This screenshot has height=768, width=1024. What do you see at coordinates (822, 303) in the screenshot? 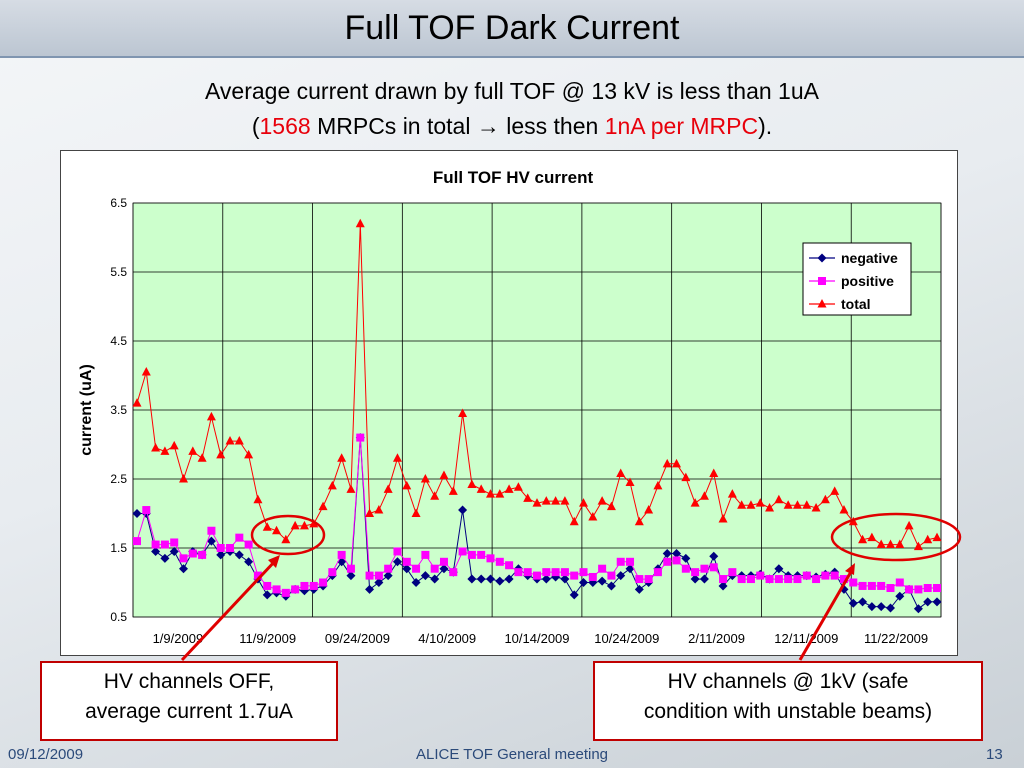
I see `legend-marker-total` at bounding box center [822, 303].